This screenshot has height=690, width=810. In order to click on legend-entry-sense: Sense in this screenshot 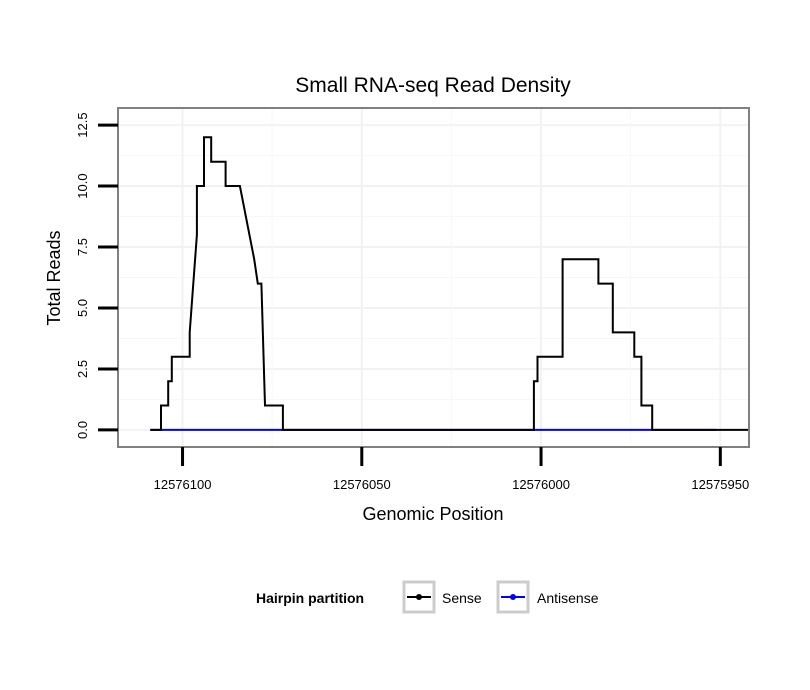, I will do `click(442, 597)`.